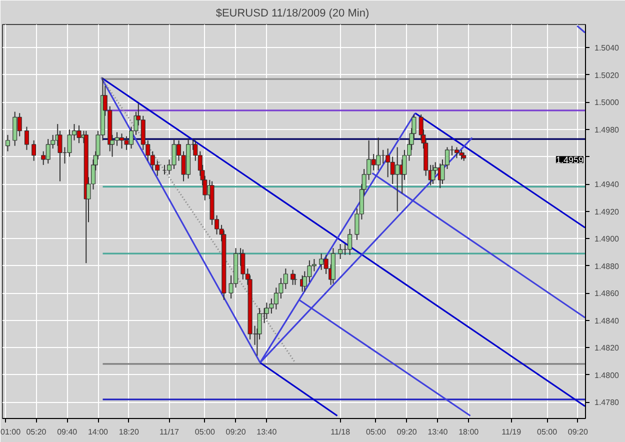  What do you see at coordinates (607, 403) in the screenshot?
I see `y-tick-label: 1.4780` at bounding box center [607, 403].